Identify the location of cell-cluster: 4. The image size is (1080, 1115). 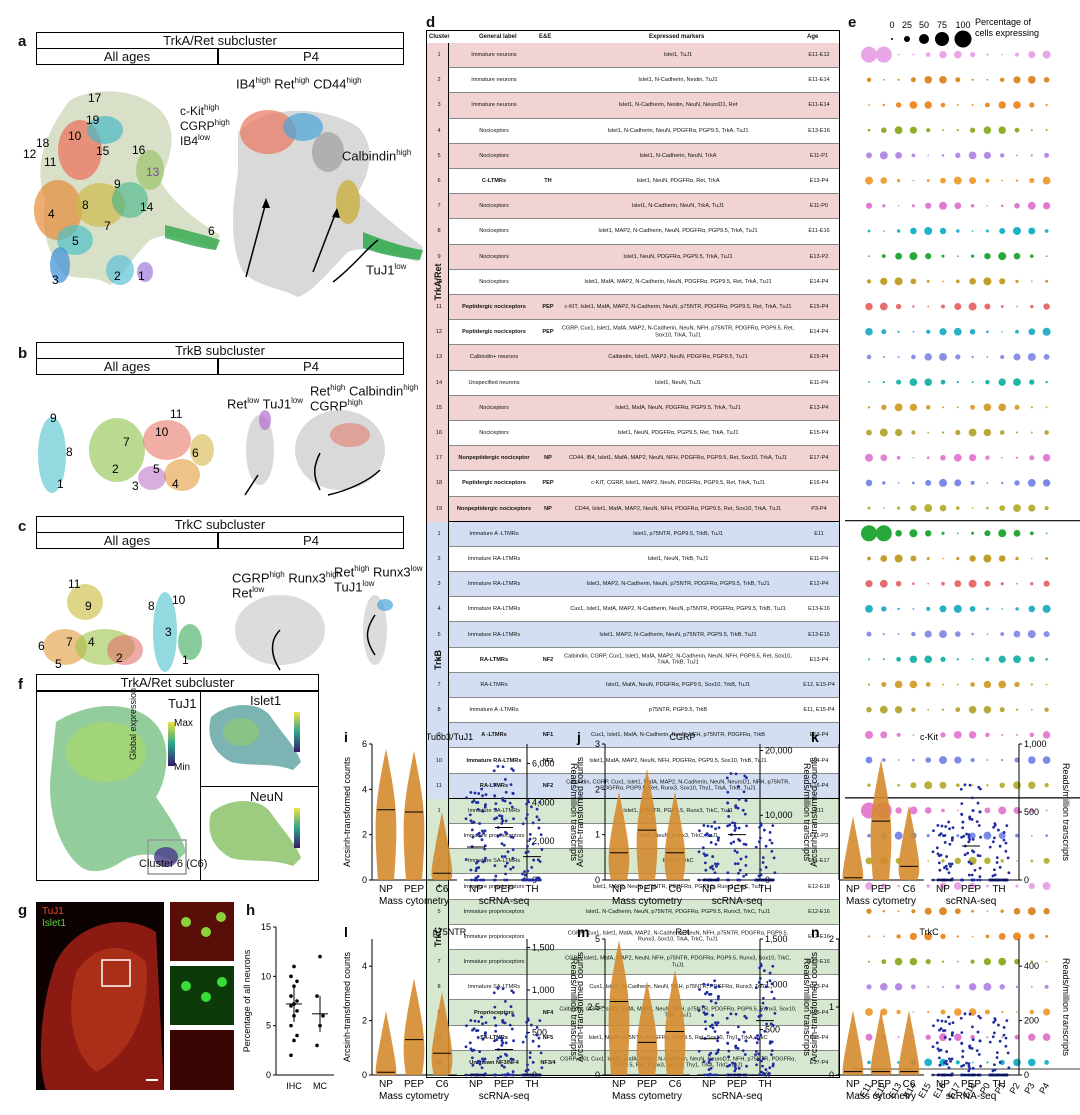
(439, 886).